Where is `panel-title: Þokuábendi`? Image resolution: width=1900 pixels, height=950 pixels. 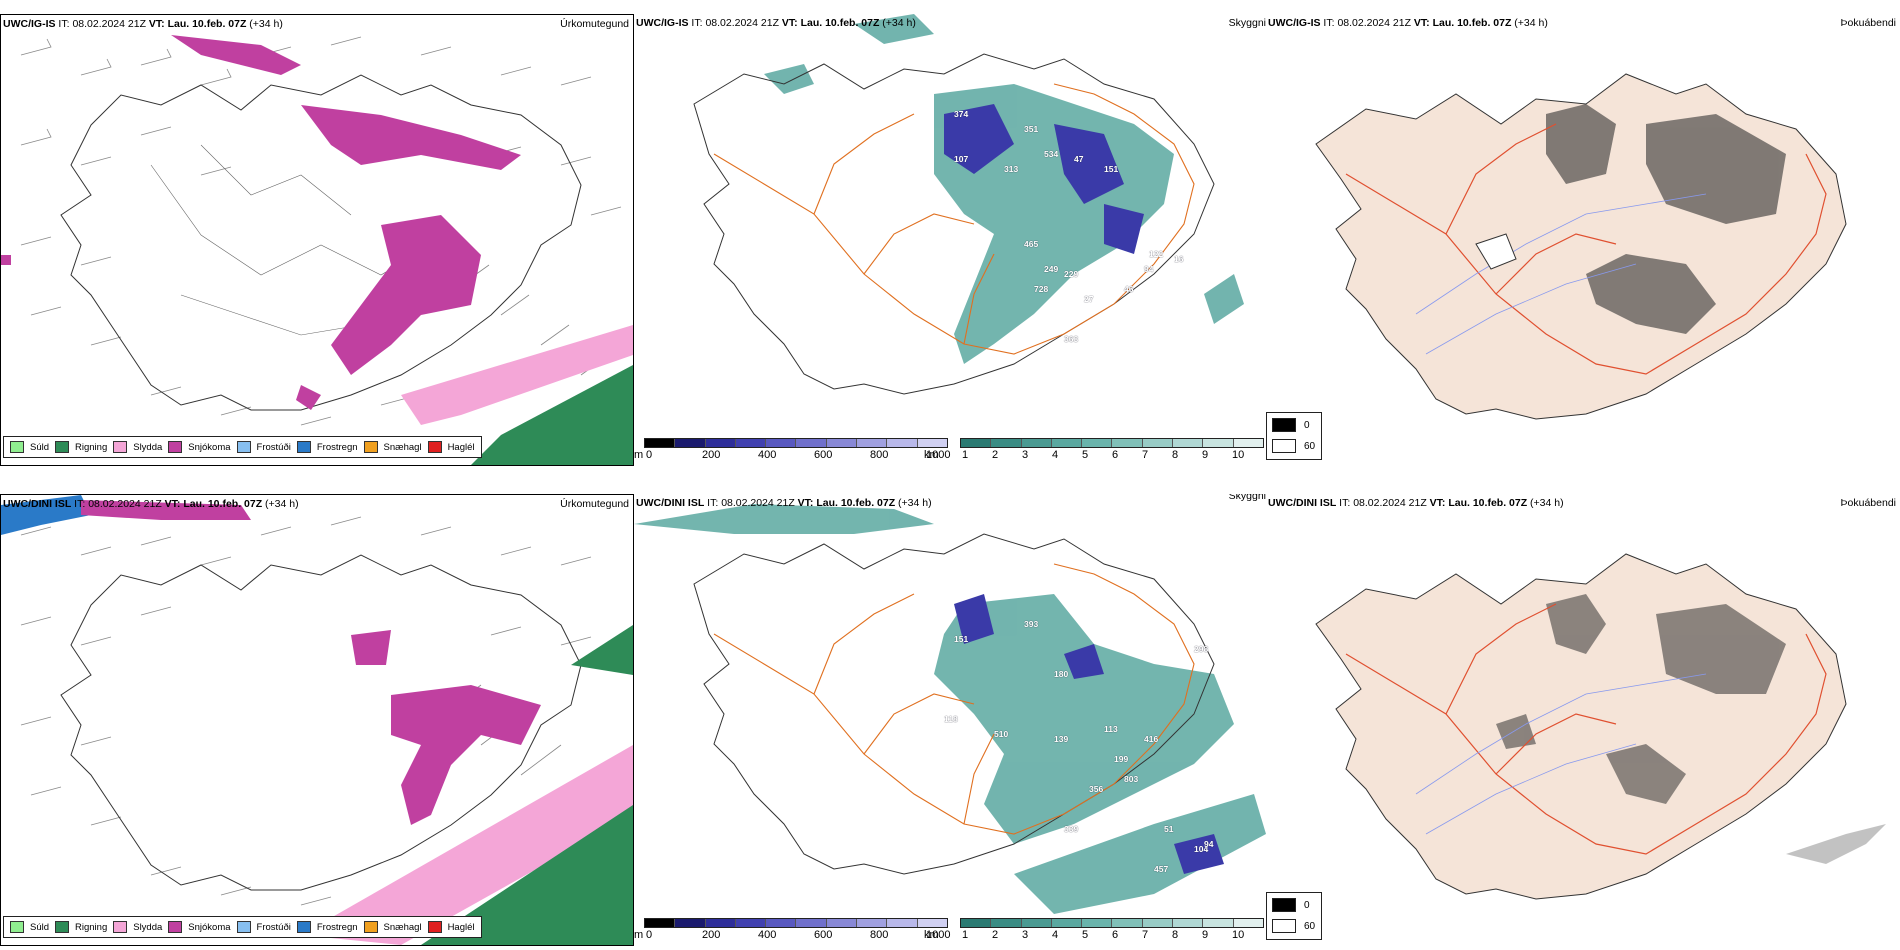 panel-title: Þokuábendi is located at coordinates (1868, 23).